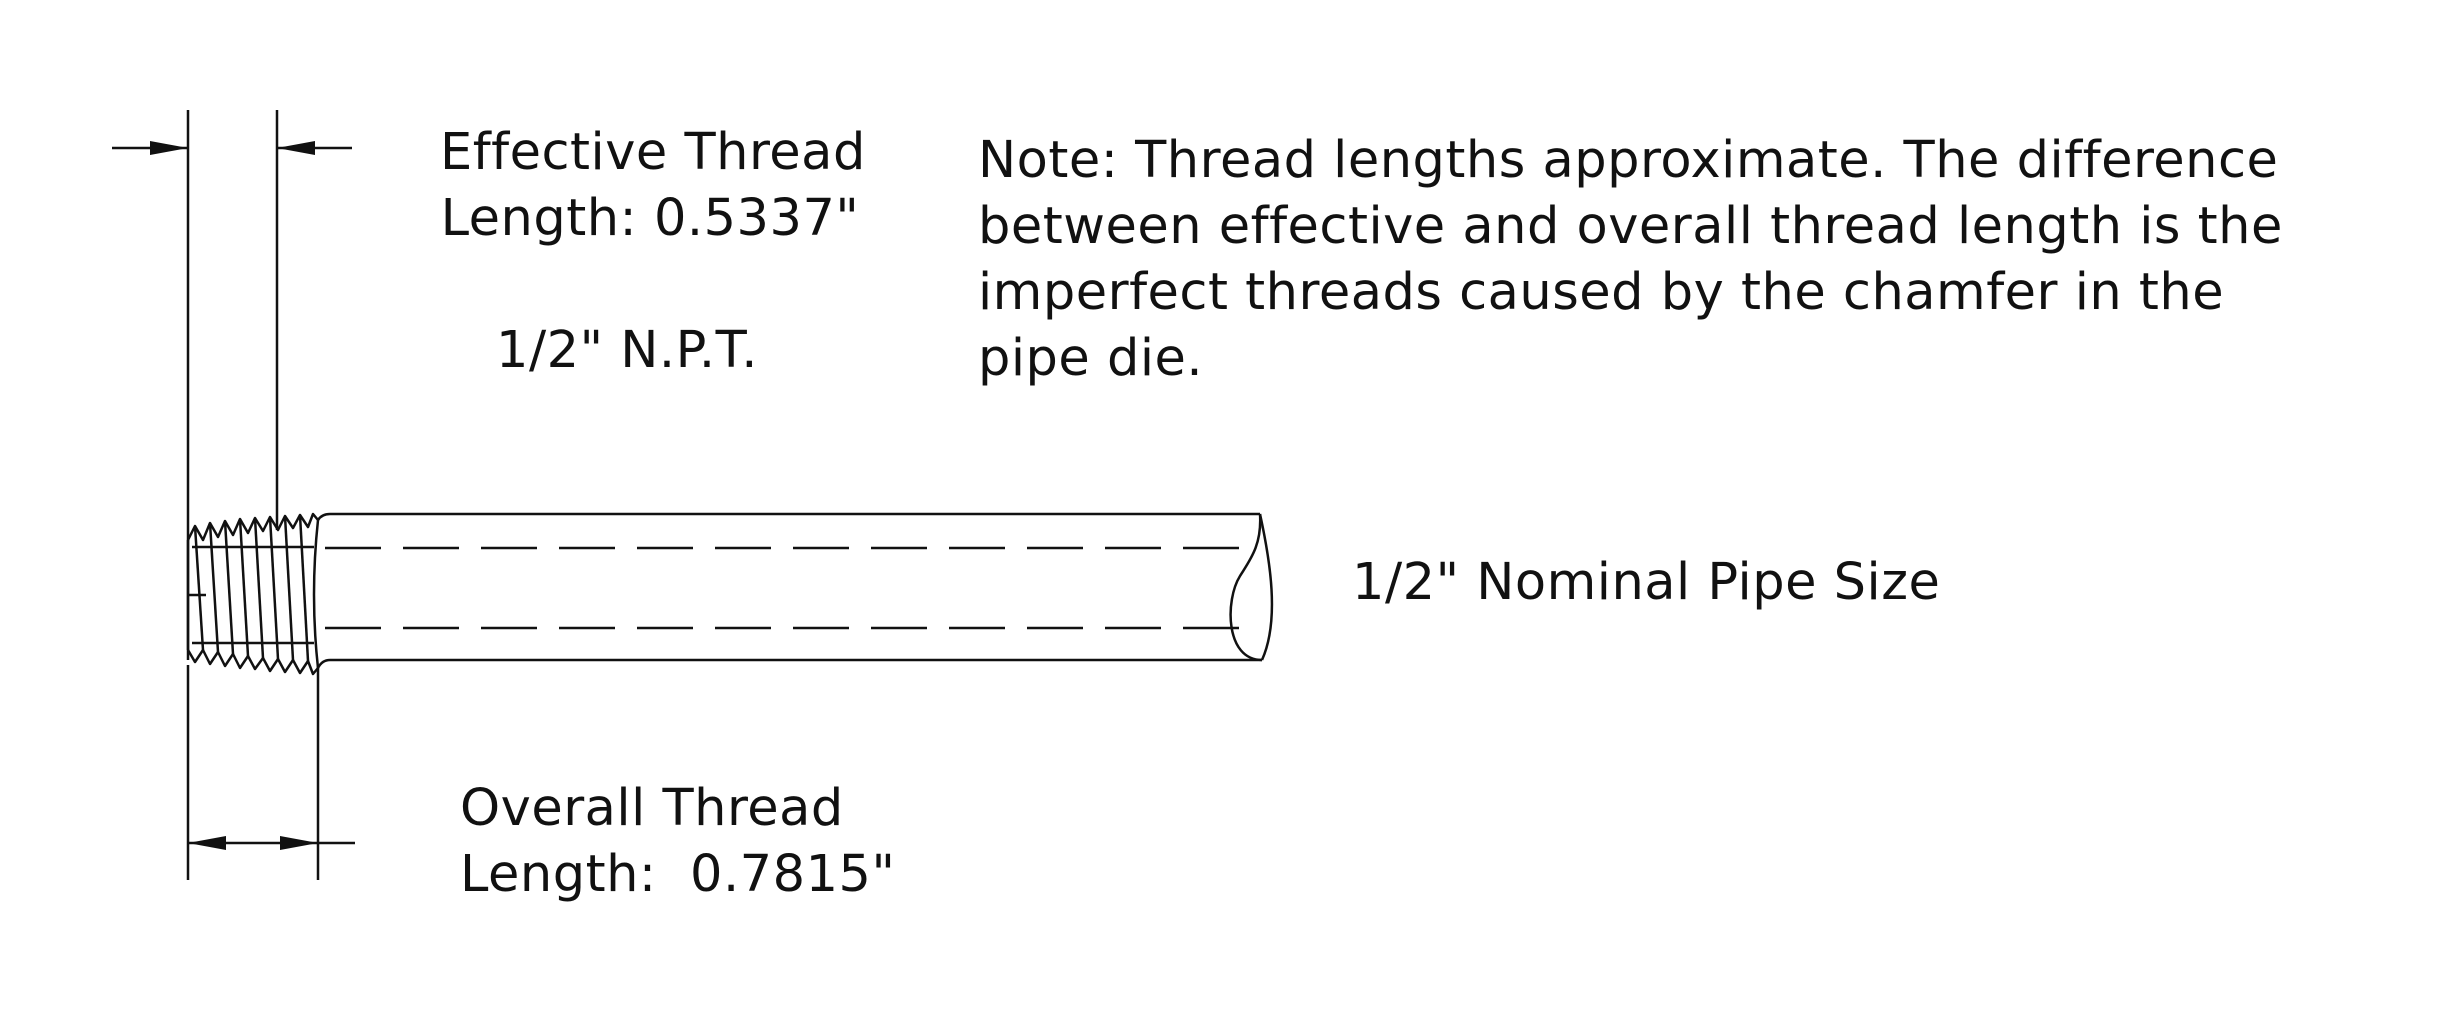 The width and height of the screenshot is (2442, 1013). Describe the element at coordinates (1266, 587) in the screenshot. I see `pipe-break-inner` at that location.